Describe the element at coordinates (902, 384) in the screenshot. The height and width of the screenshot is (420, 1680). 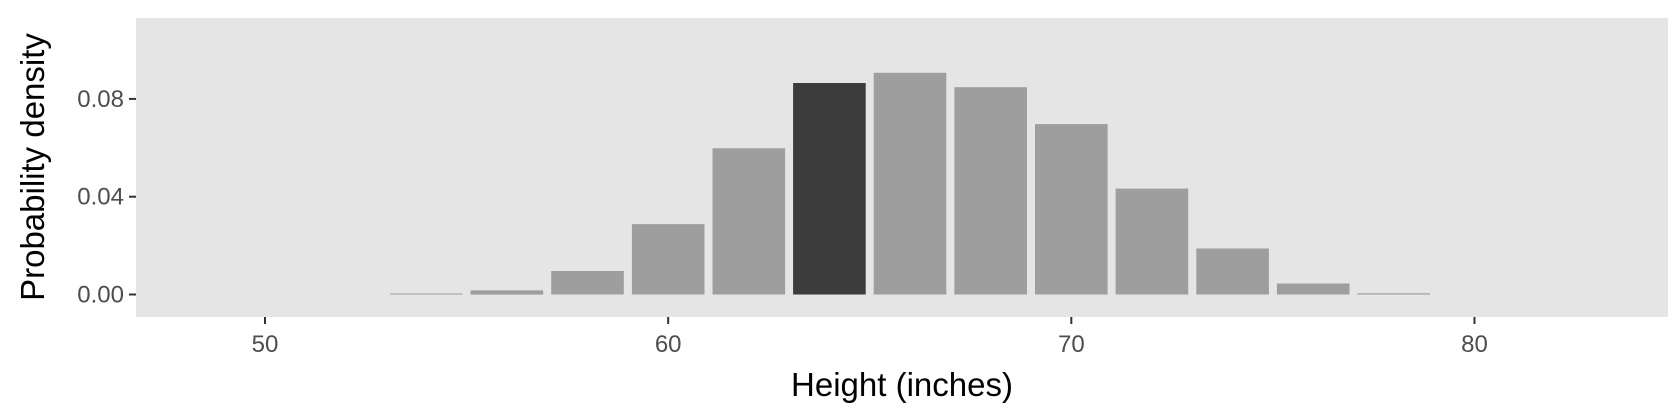
I see `x-axis-title: Height (inches)` at that location.